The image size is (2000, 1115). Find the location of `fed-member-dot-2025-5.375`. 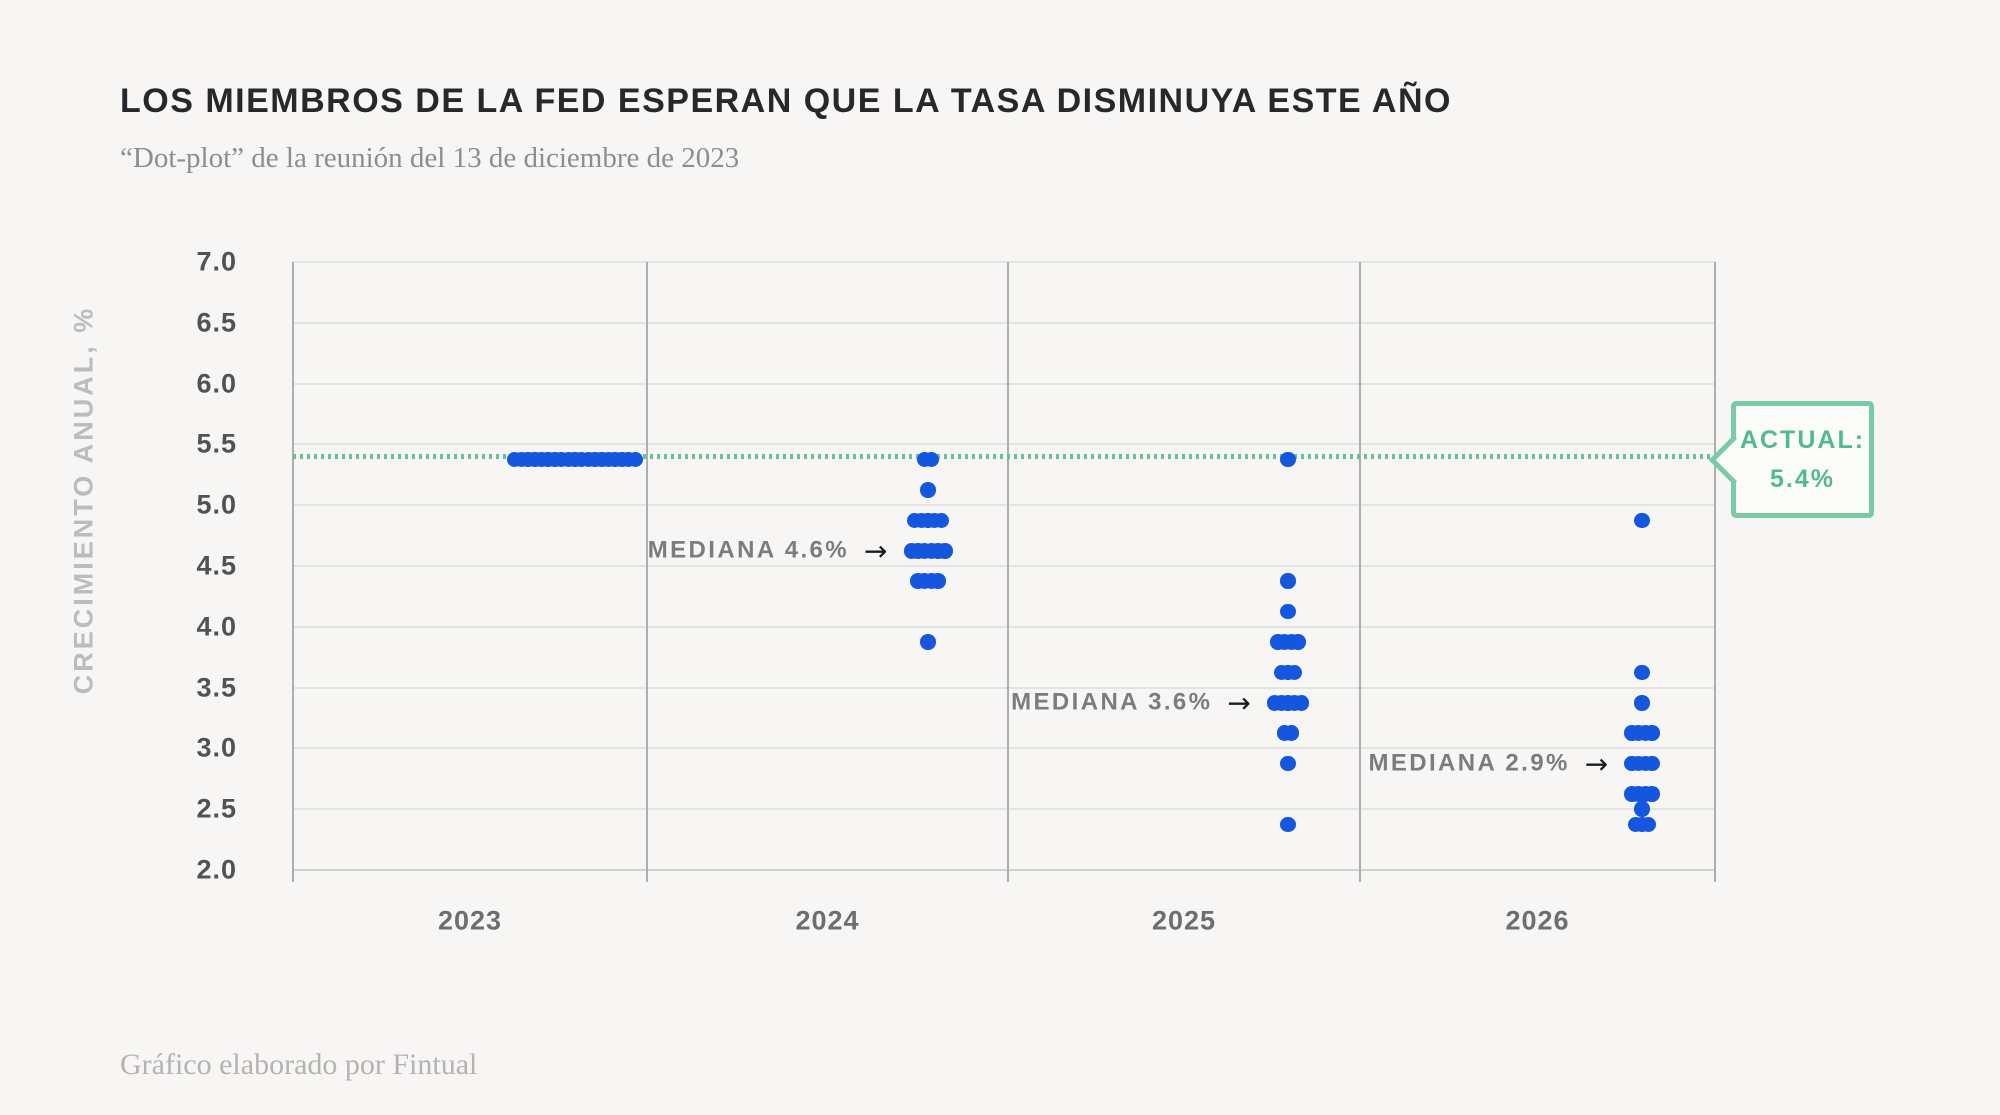

fed-member-dot-2025-5.375 is located at coordinates (1288, 459).